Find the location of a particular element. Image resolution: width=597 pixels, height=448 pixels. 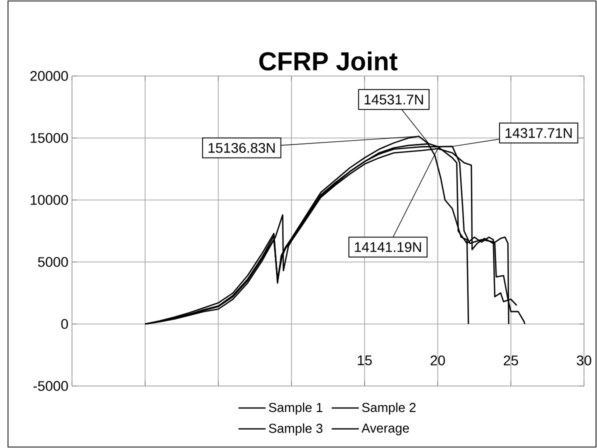

legend-label: Sample 3 is located at coordinates (295, 429).